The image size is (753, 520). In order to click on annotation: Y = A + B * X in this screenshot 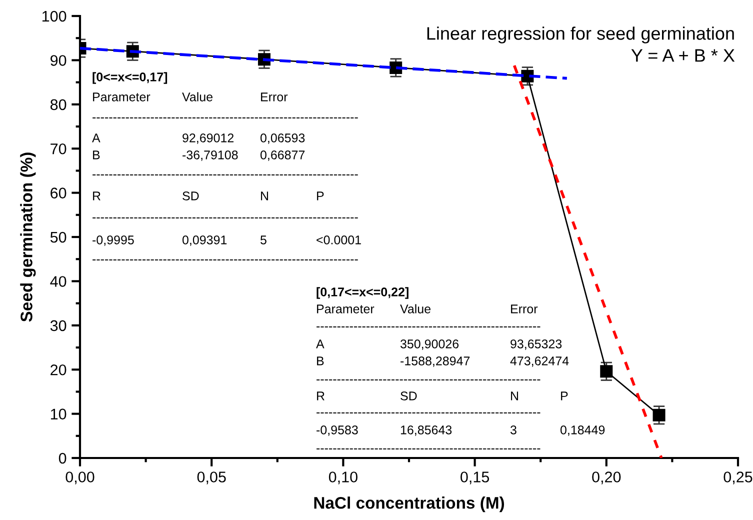, I will do `click(683, 55)`.